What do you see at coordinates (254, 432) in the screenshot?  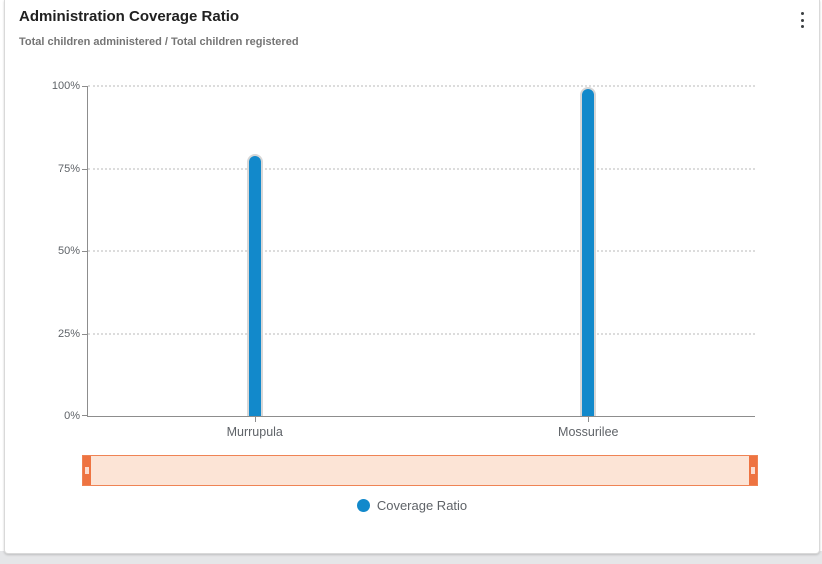 I see `x-axis-label: Murrupula` at bounding box center [254, 432].